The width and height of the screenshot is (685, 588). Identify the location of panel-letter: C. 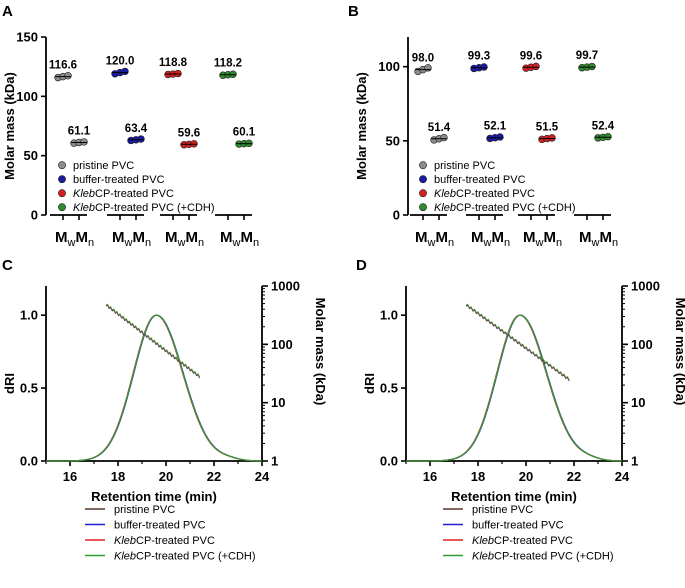
(7, 265).